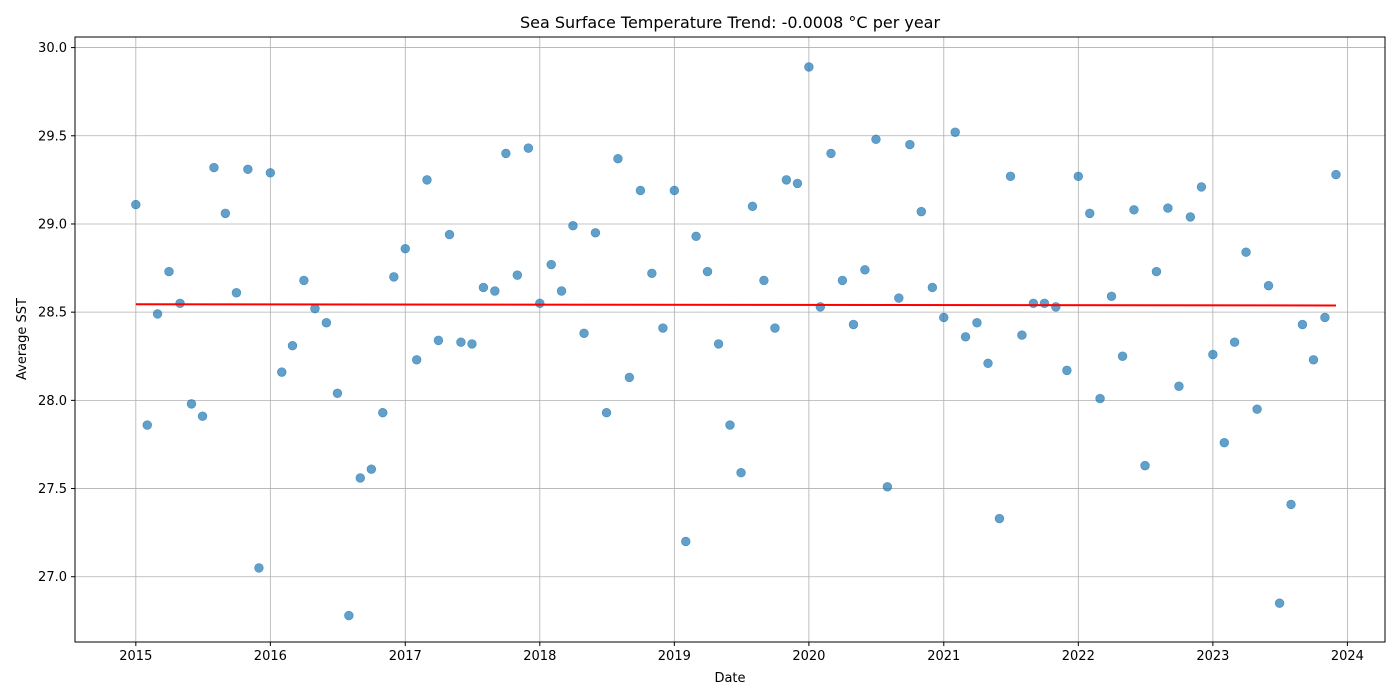 Image resolution: width=1400 pixels, height=700 pixels. I want to click on x-tick-label: 2017, so click(405, 656).